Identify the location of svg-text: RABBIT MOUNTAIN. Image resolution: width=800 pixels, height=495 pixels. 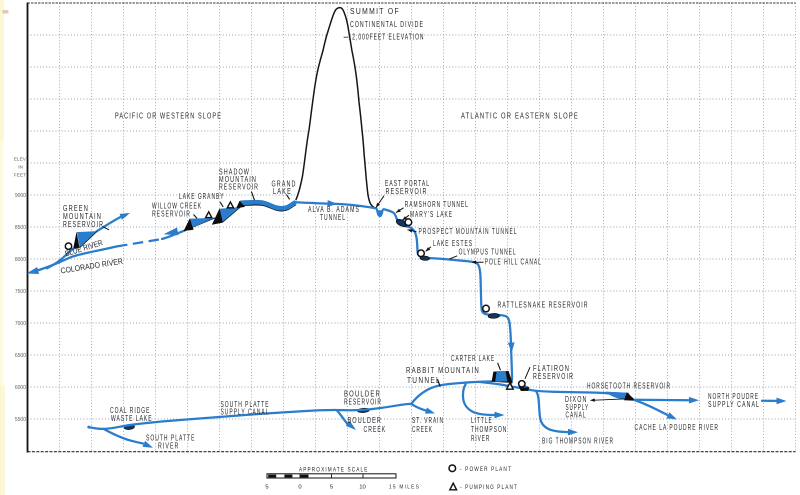
(443, 370).